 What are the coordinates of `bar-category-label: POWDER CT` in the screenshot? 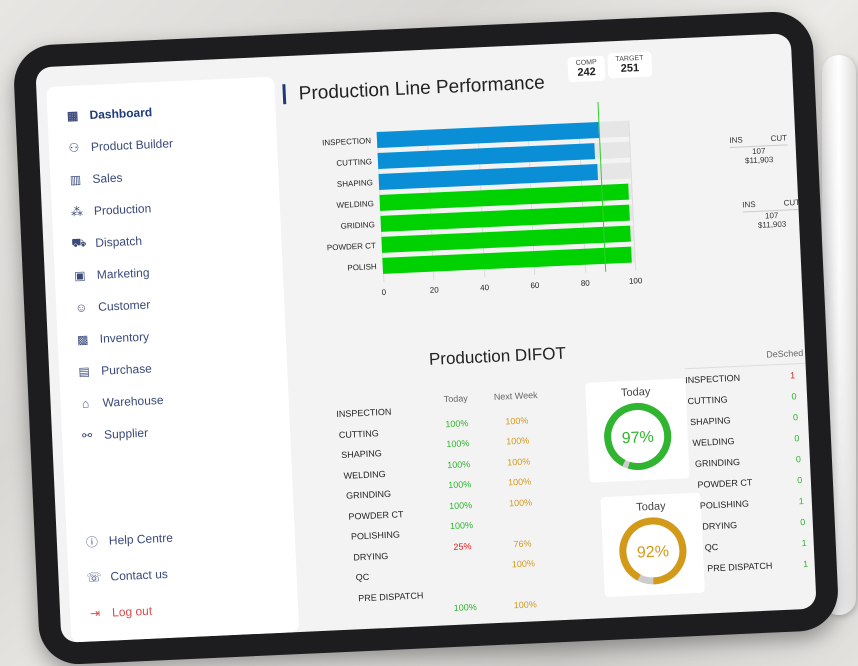 It's located at (351, 247).